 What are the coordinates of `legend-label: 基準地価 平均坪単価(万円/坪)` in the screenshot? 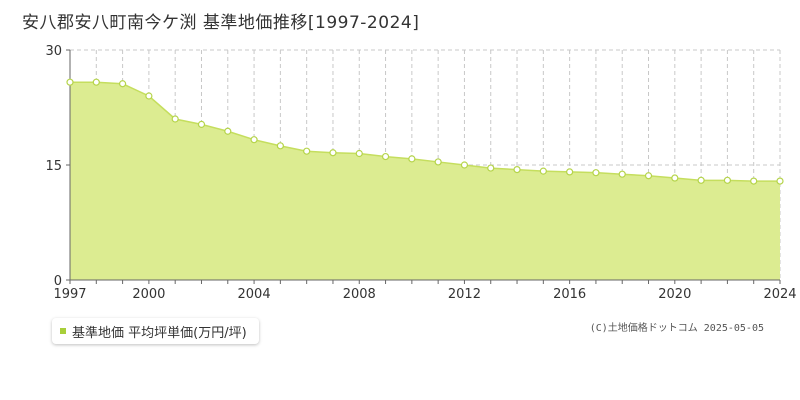 It's located at (159, 333).